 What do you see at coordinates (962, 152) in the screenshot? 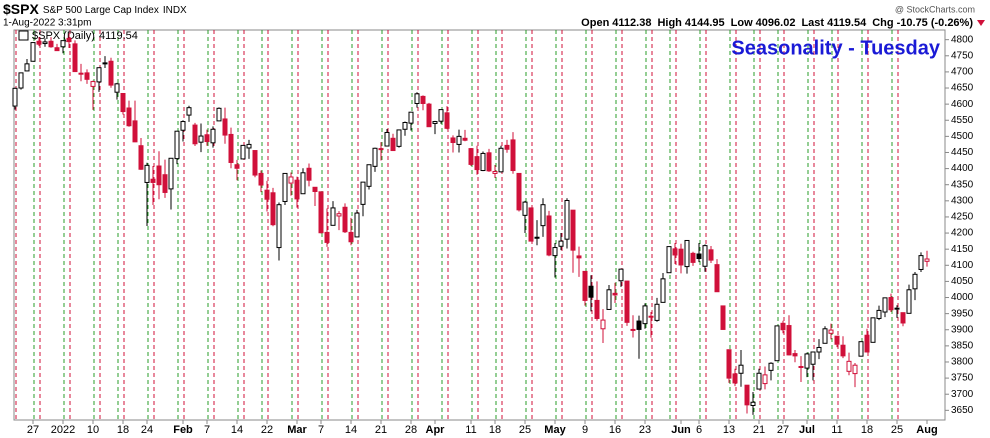
I see `y-tick-label: 4450` at bounding box center [962, 152].